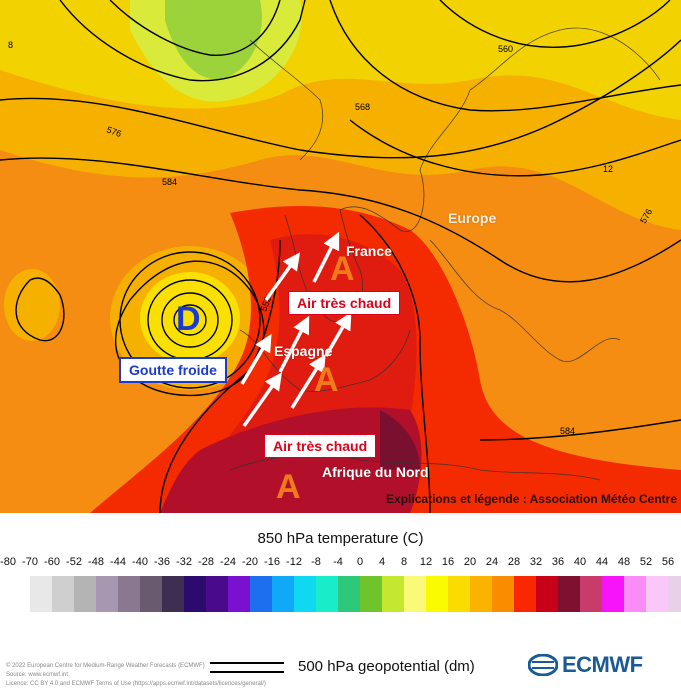 The image size is (681, 700). Describe the element at coordinates (386, 666) in the screenshot. I see `geopotential-legend-label: 500 hPa geopotential (dm)` at that location.